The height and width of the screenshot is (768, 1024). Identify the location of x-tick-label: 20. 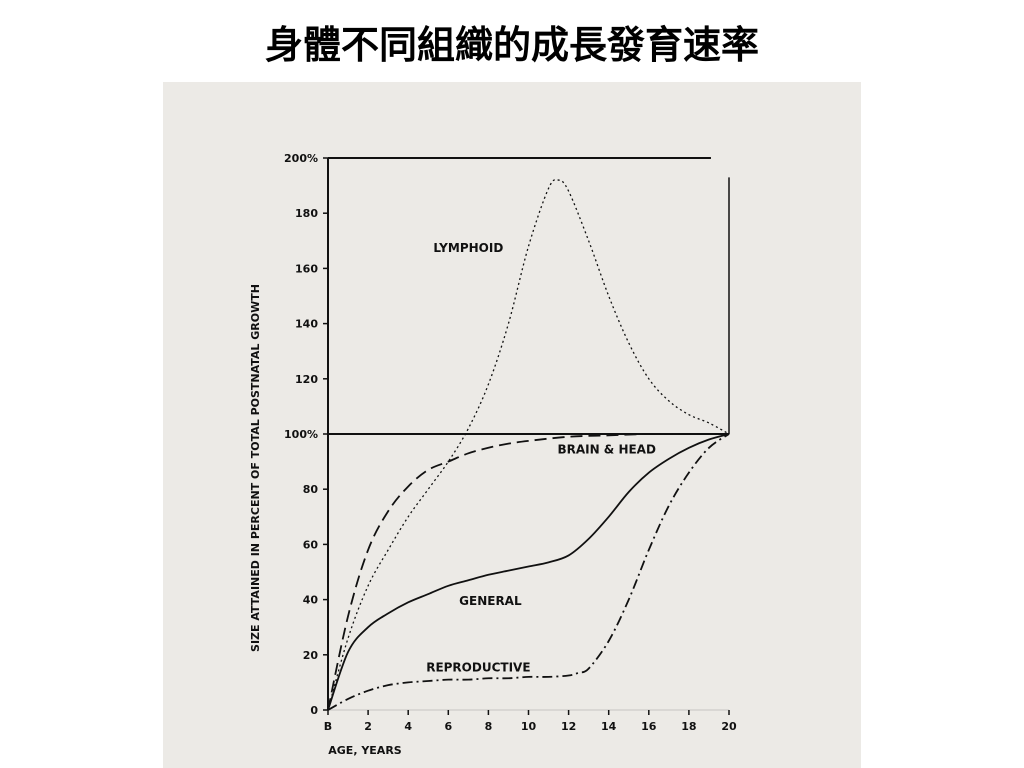
(729, 726).